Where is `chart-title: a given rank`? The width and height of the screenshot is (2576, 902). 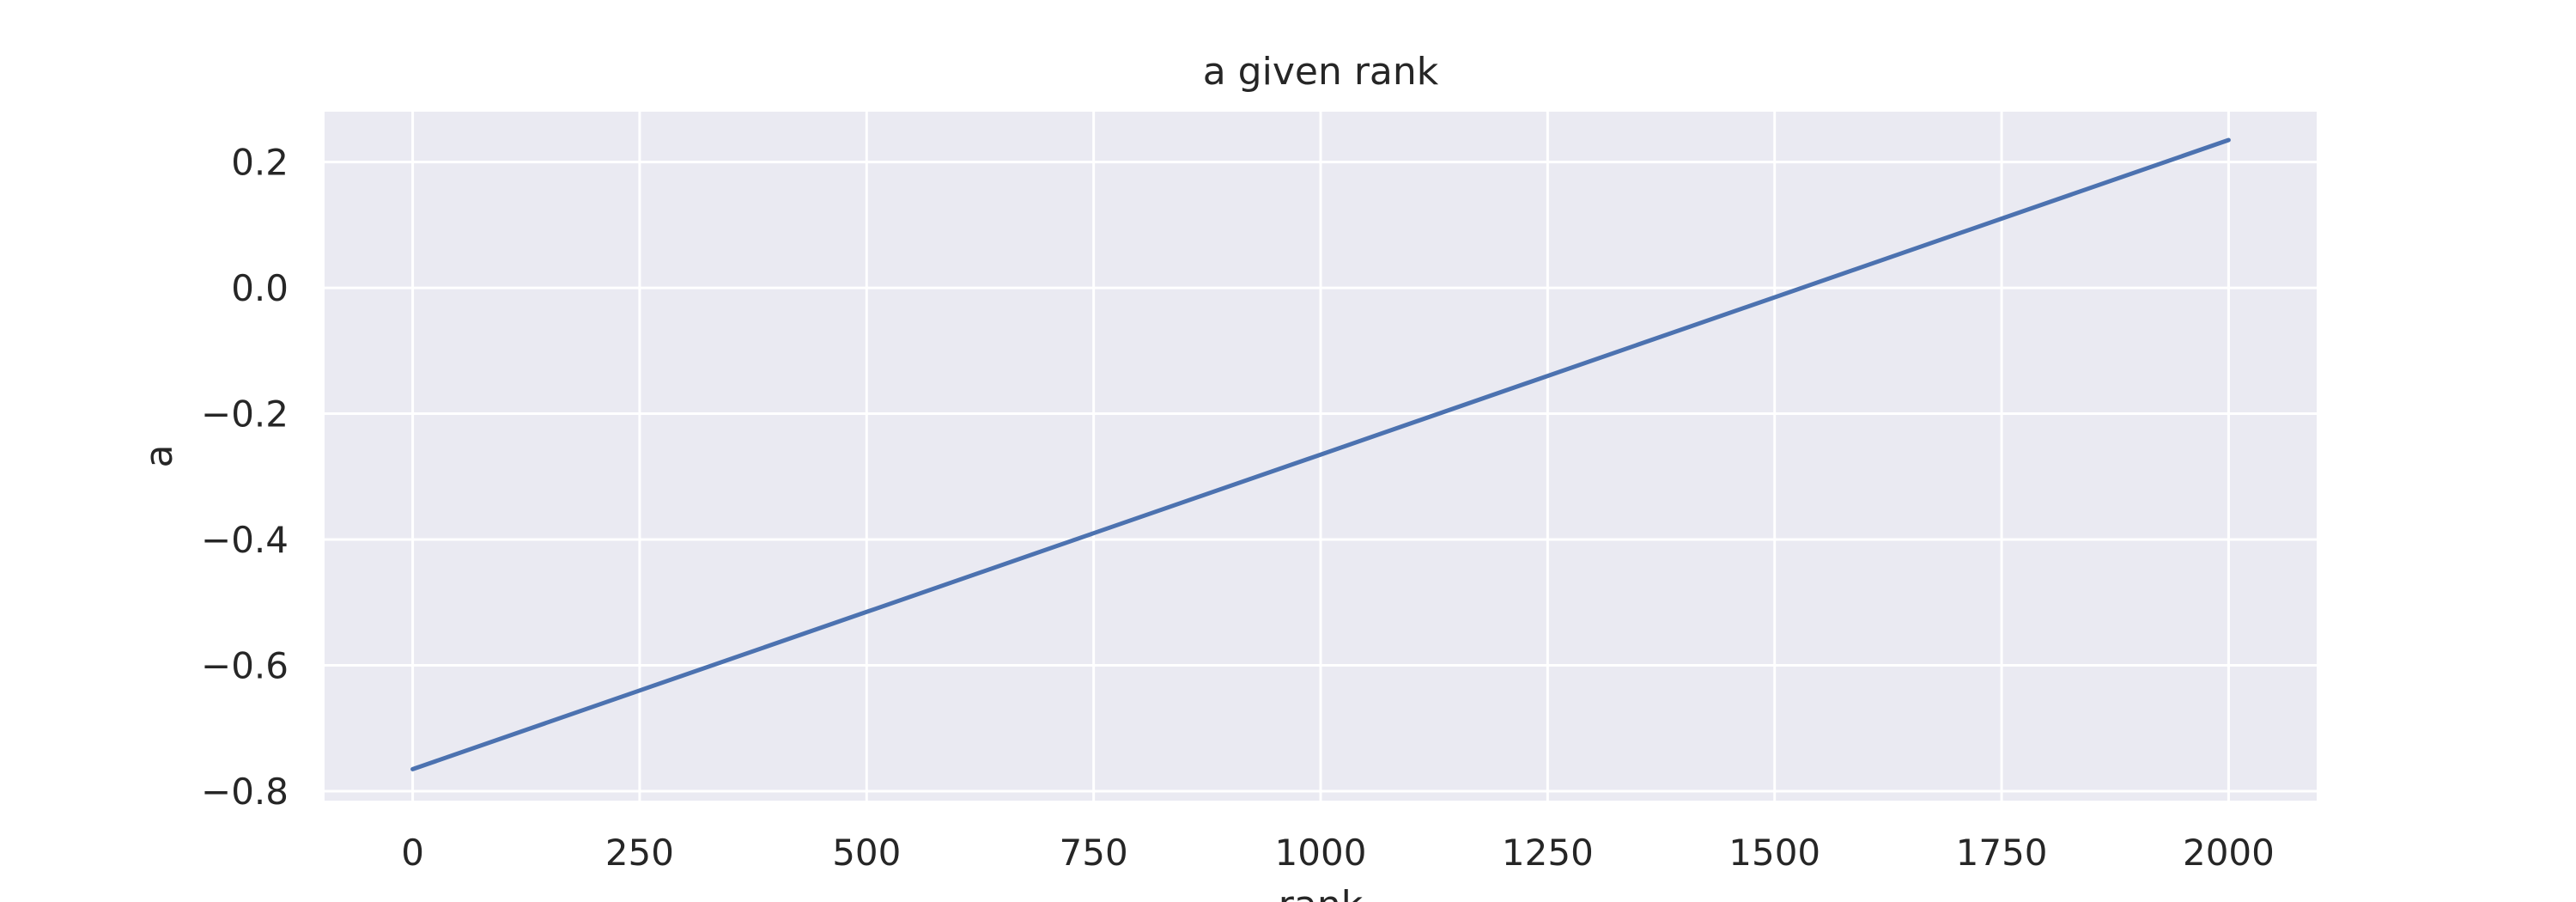
chart-title: a given rank is located at coordinates (1321, 72).